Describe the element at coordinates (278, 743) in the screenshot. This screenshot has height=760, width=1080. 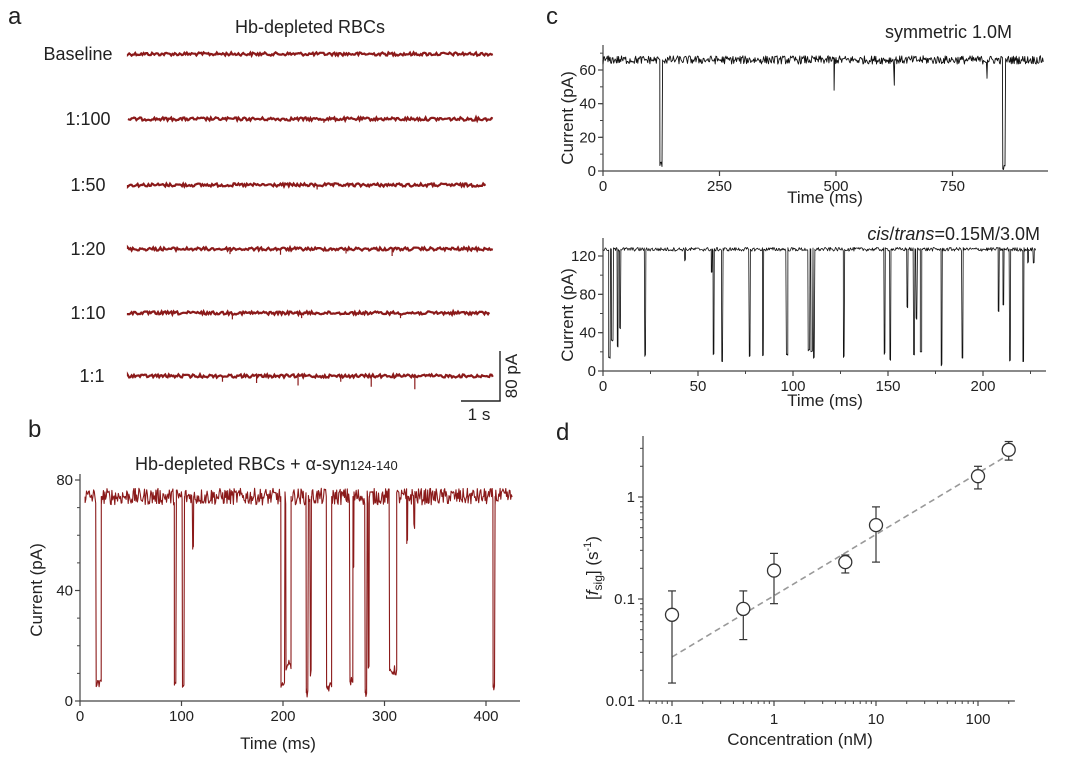
I see `panel-b-xlabel: Time (ms)` at that location.